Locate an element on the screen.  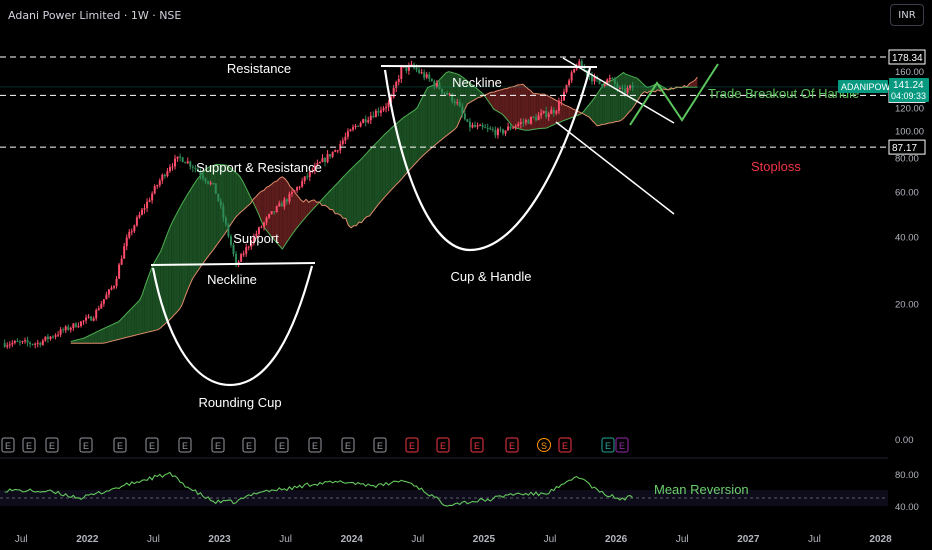
level-badge is located at coordinates (907, 147).